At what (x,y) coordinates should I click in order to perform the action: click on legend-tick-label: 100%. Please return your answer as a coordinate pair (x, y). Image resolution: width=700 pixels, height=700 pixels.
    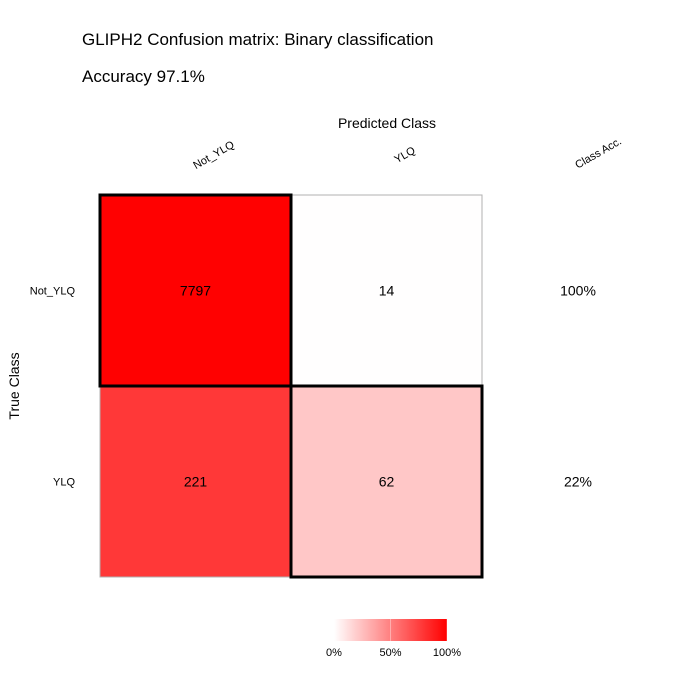
    Looking at the image, I should click on (447, 653).